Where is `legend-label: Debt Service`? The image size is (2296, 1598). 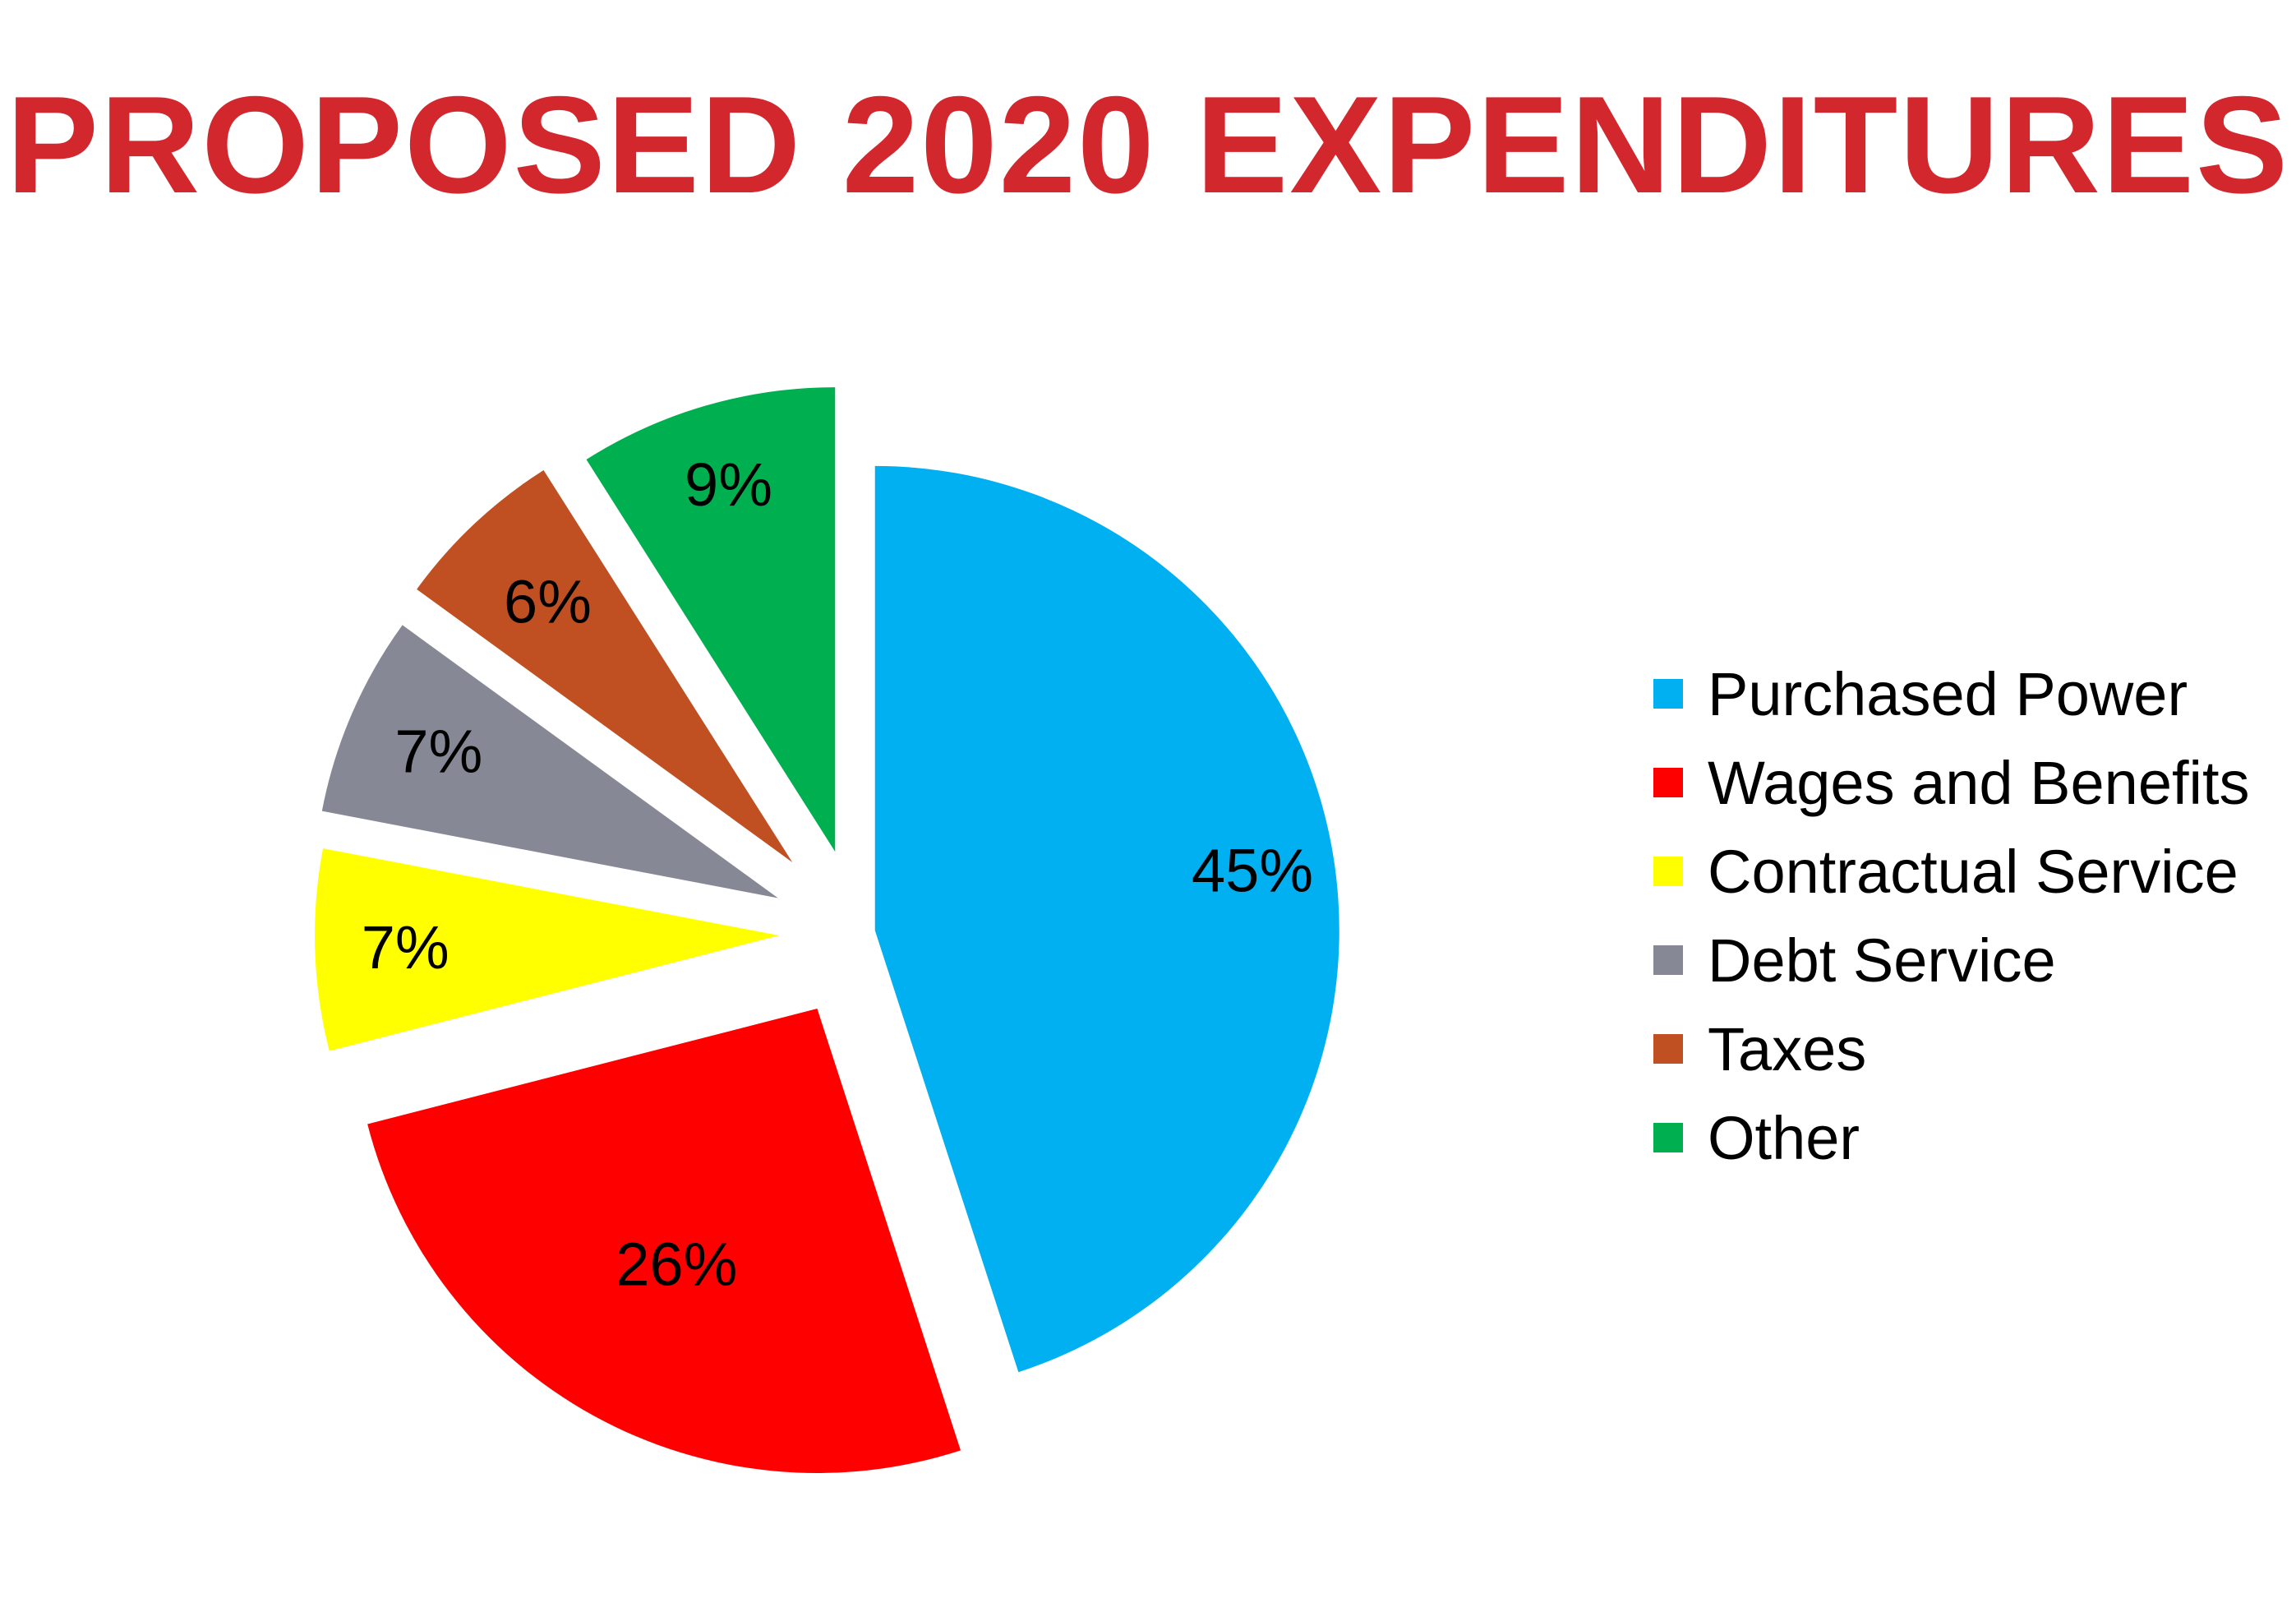
legend-label: Debt Service is located at coordinates (1882, 960).